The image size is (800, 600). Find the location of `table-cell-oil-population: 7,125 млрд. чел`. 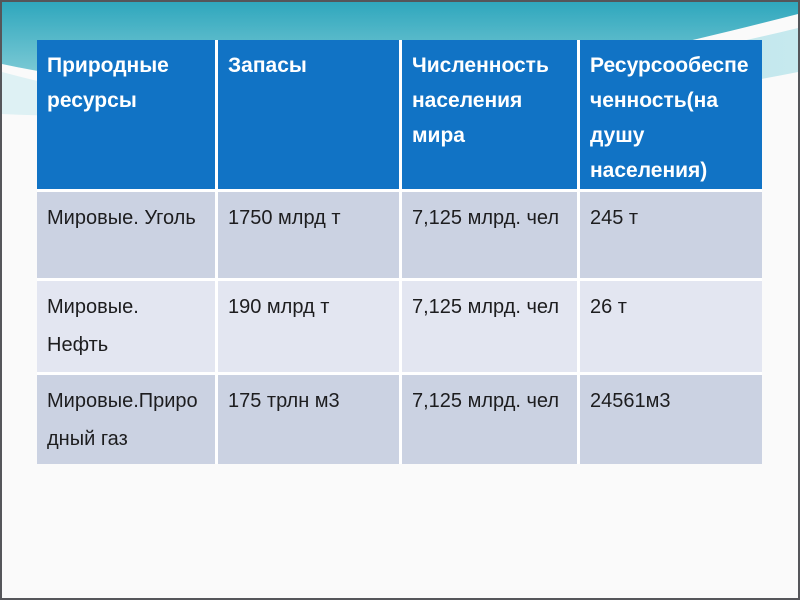

table-cell-oil-population: 7,125 млрд. чел is located at coordinates (489, 326).